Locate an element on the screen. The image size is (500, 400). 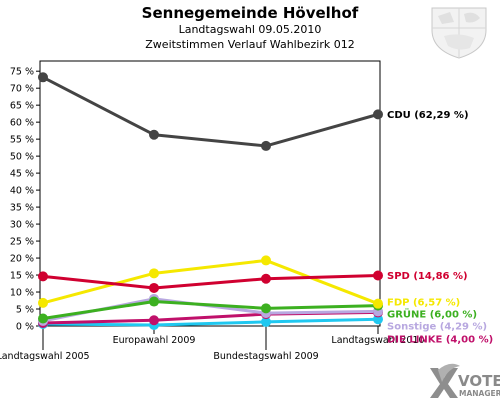
series-end-label: FDP (6,57 %) is located at coordinates (423, 303).